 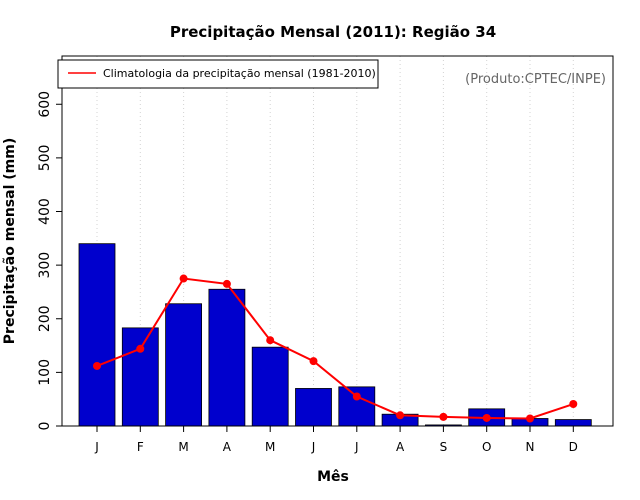 What do you see at coordinates (333, 477) in the screenshot?
I see `x-axis-label: Mês` at bounding box center [333, 477].